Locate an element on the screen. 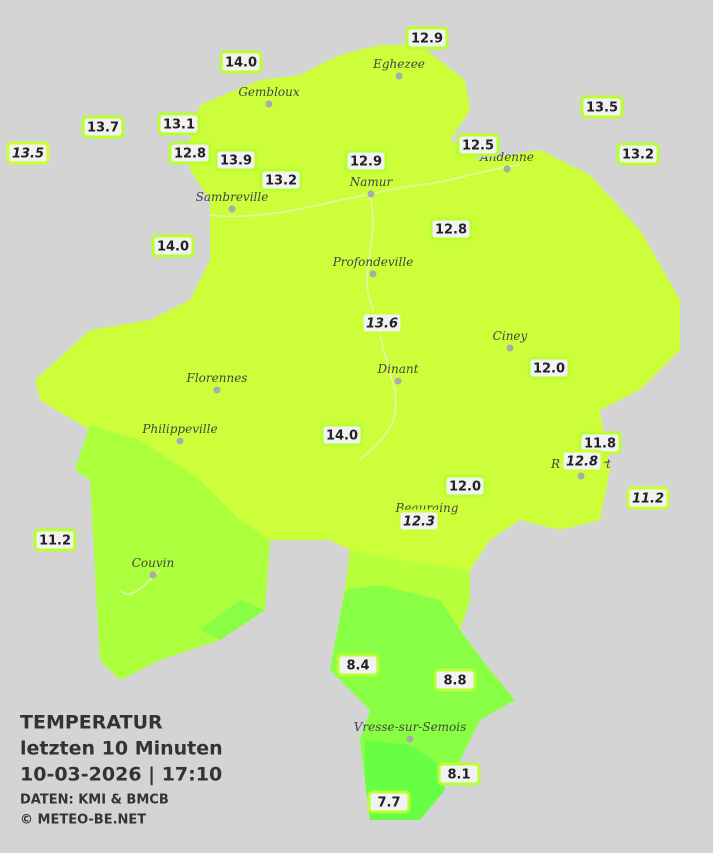  temperature-label: 8.8 is located at coordinates (454, 681).